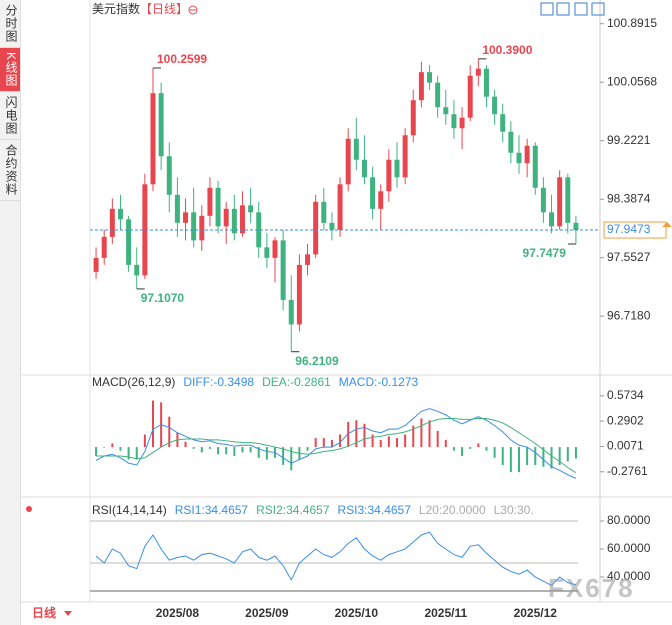  Describe the element at coordinates (632, 81) in the screenshot. I see `y-tick-label: 100.0568` at that location.